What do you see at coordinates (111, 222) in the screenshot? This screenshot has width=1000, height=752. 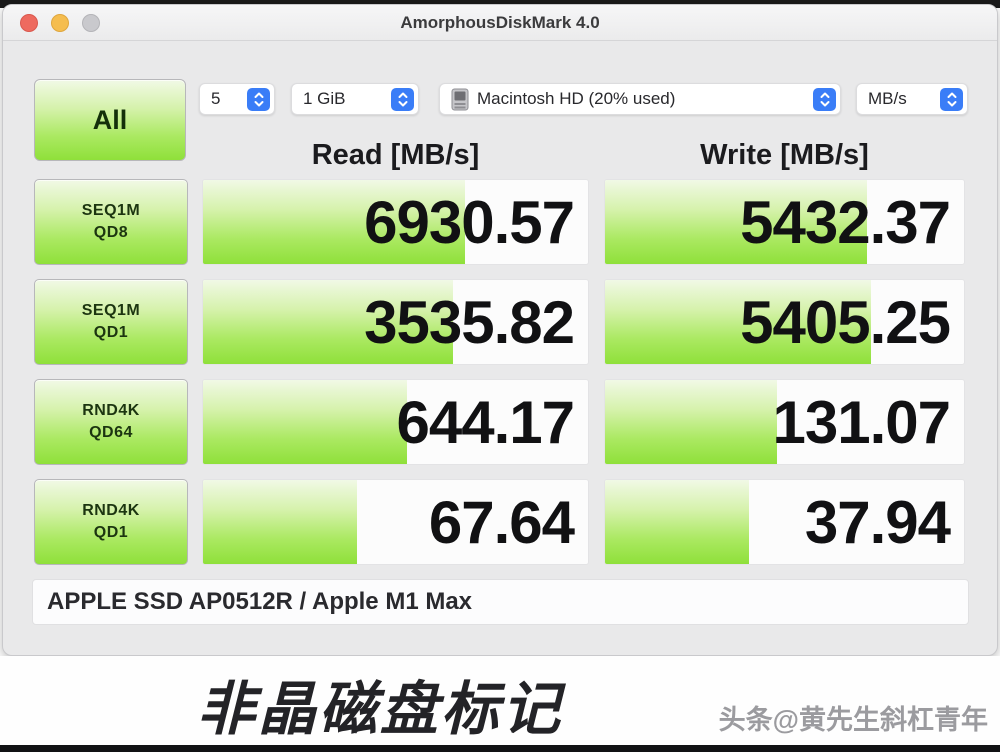 I see `test-button-seq1m-qd8: SEQ1M QD8` at bounding box center [111, 222].